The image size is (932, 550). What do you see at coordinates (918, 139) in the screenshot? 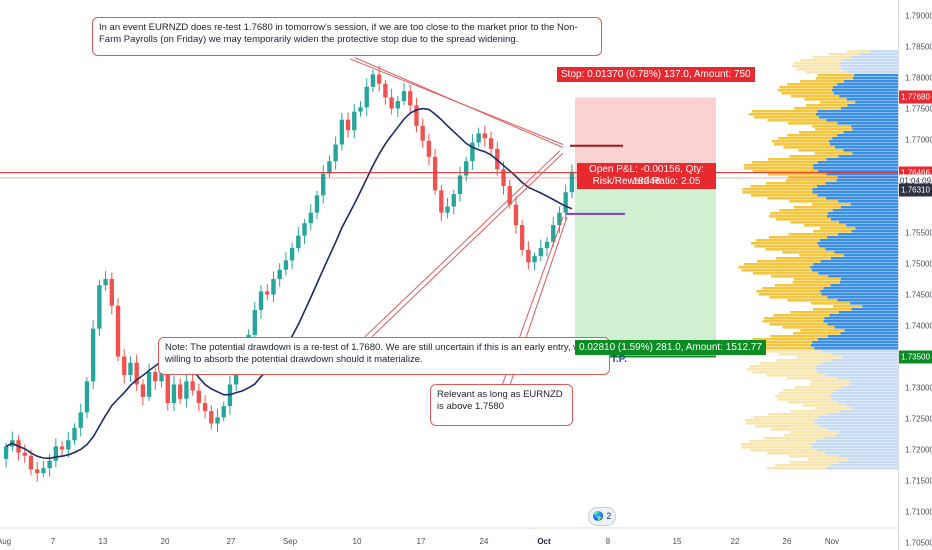
I see `price-tick-label: 1.77000` at bounding box center [918, 139].